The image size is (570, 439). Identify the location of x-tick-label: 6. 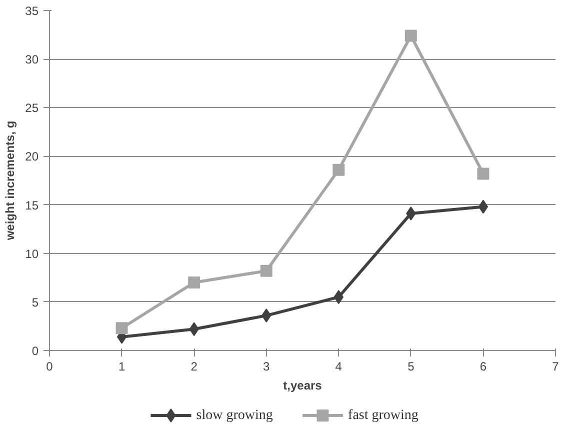
(483, 367).